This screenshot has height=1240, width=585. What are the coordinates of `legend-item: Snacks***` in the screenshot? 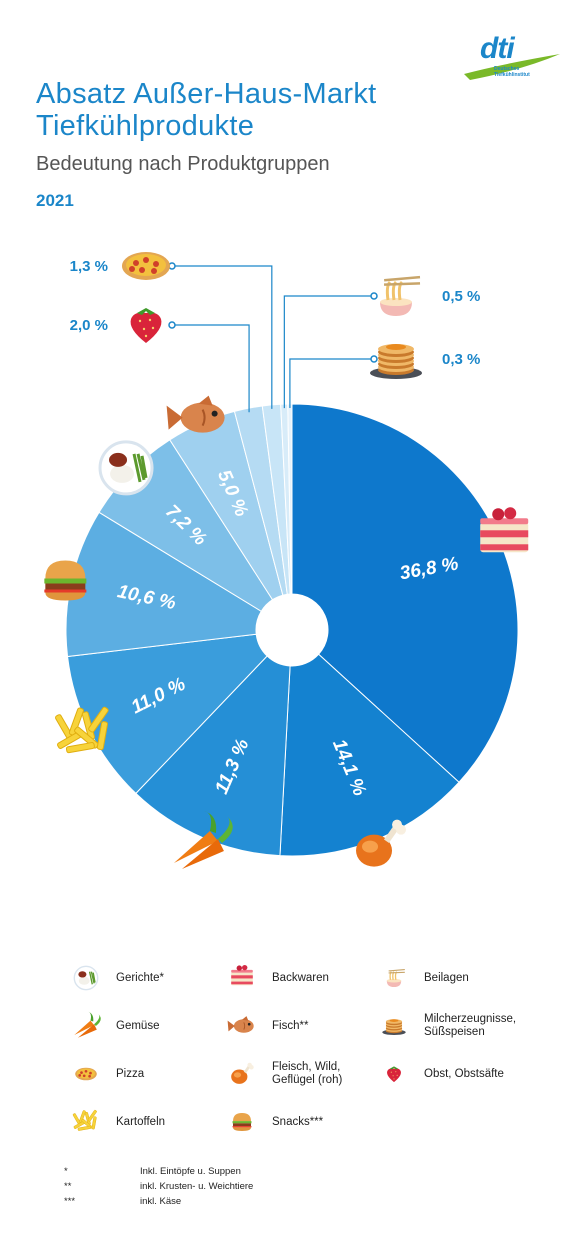 It's located at (272, 1122).